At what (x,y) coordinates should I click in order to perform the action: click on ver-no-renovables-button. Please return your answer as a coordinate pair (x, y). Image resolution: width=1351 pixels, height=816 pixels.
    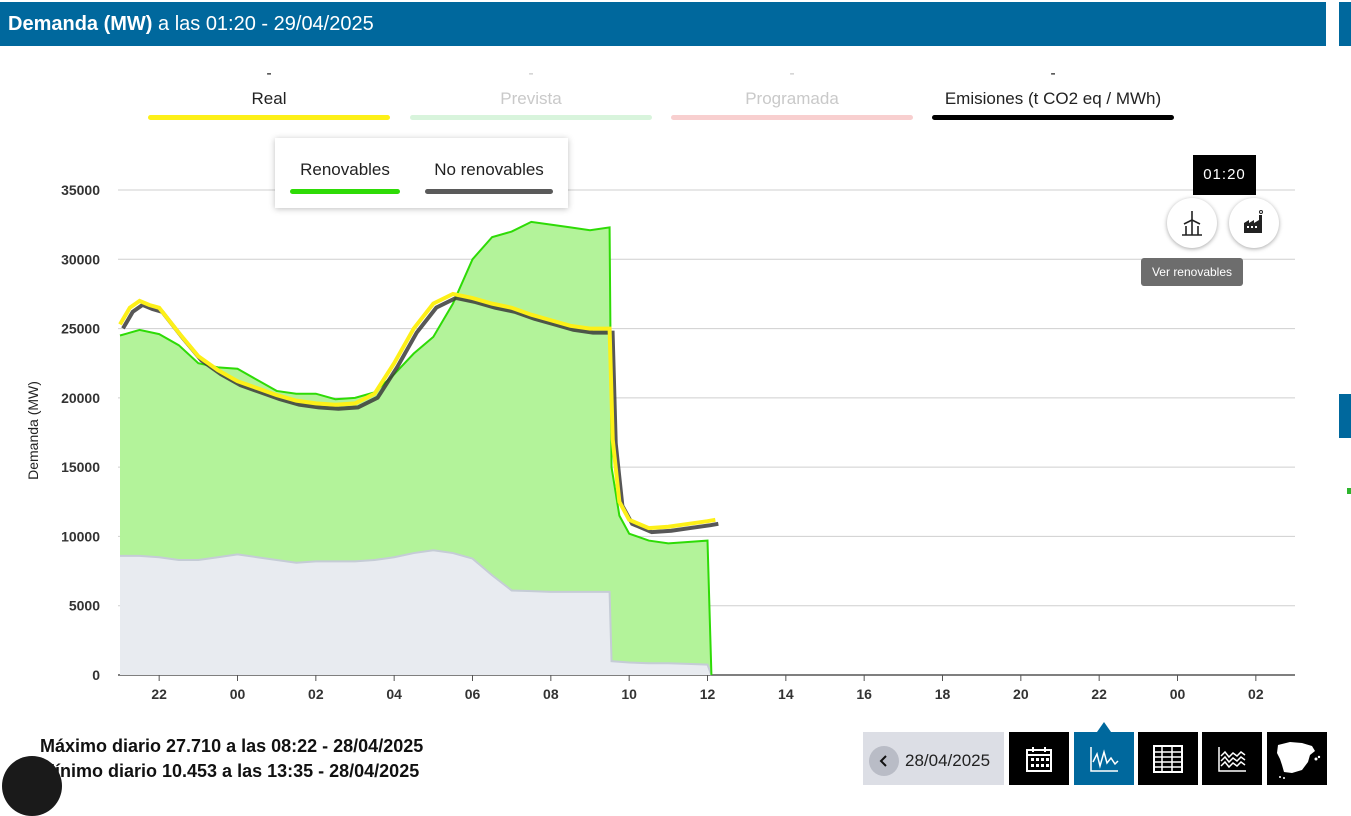
    Looking at the image, I should click on (1254, 223).